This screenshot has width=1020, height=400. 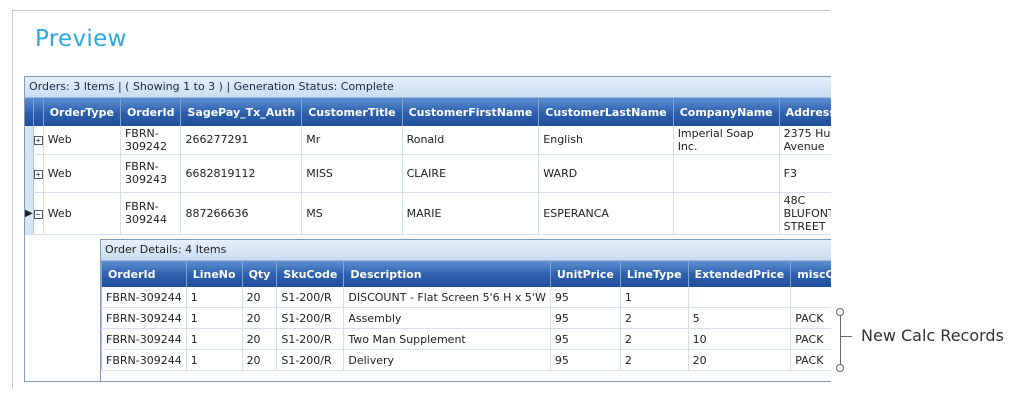 I want to click on cell-sagepay_tx_auth: 6682819112, so click(x=241, y=173).